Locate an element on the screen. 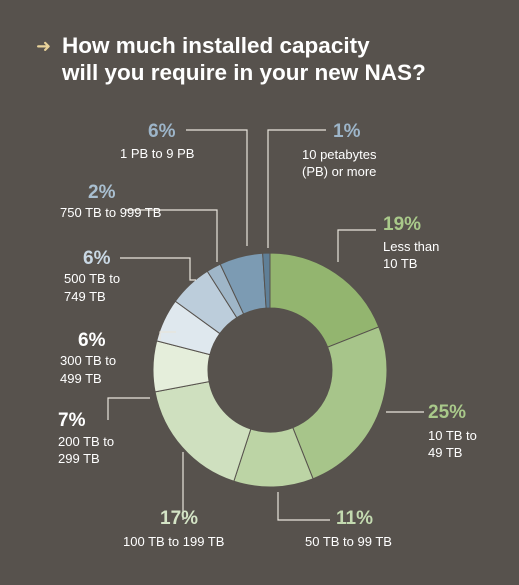  slice-percent-label-5: 7% is located at coordinates (72, 420).